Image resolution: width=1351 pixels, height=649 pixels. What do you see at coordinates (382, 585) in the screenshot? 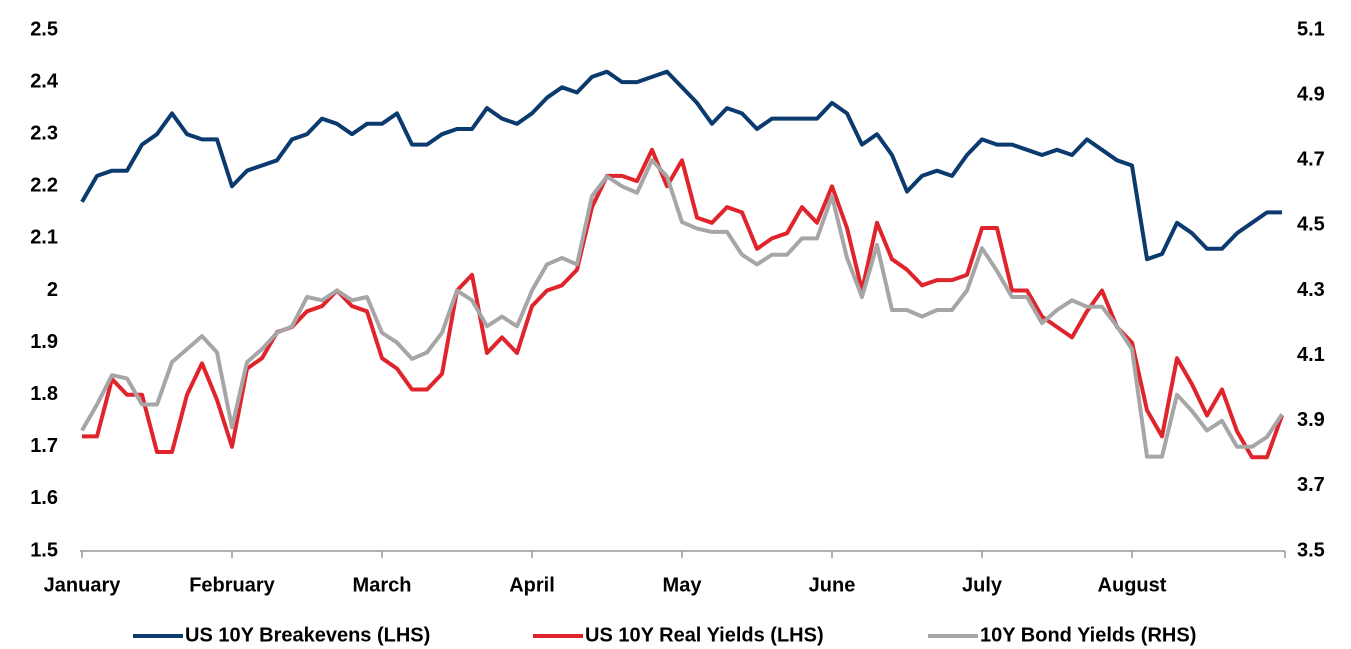
I see `x-tick-label: March` at bounding box center [382, 585].